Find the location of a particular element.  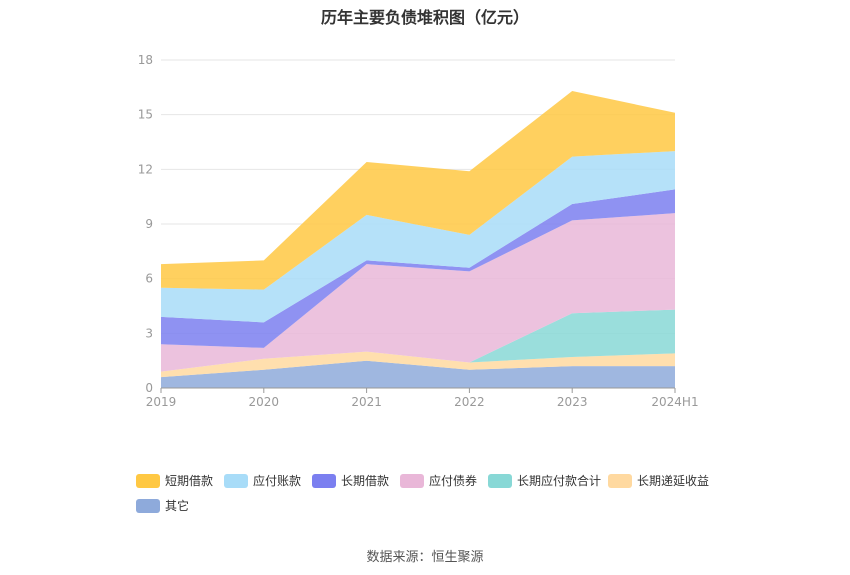

x-tick-label: 2020 is located at coordinates (264, 402).